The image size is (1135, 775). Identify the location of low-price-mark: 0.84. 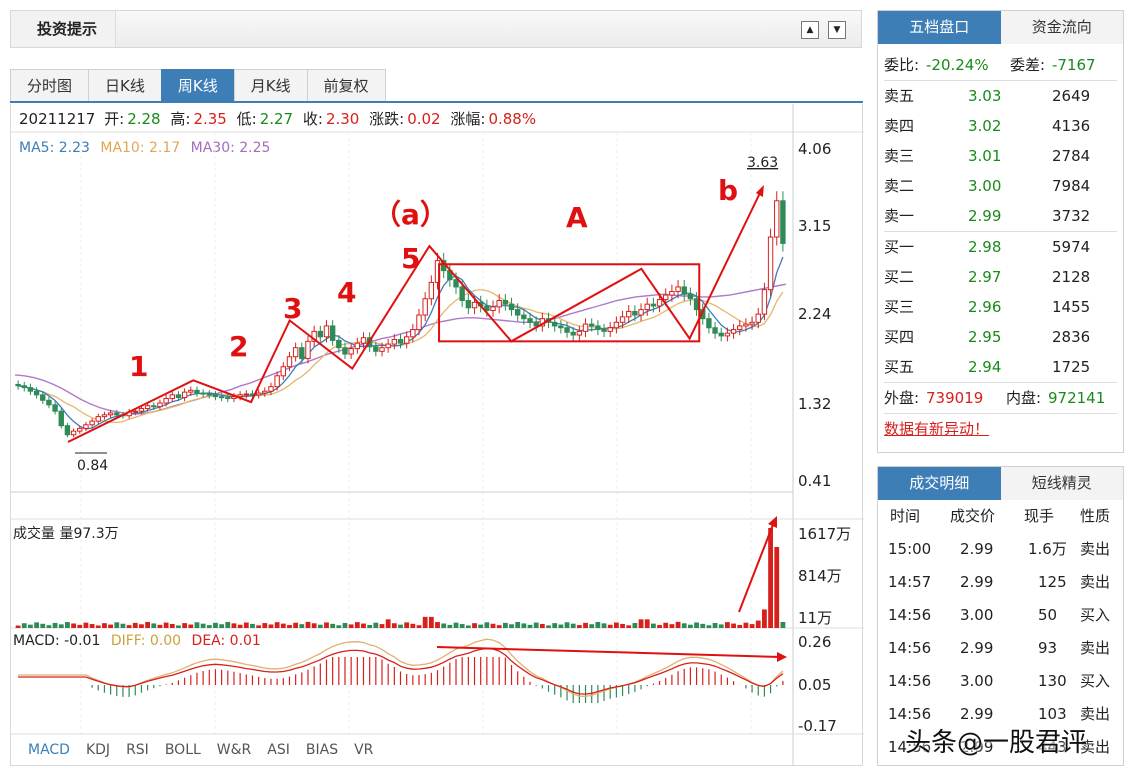
(92, 466).